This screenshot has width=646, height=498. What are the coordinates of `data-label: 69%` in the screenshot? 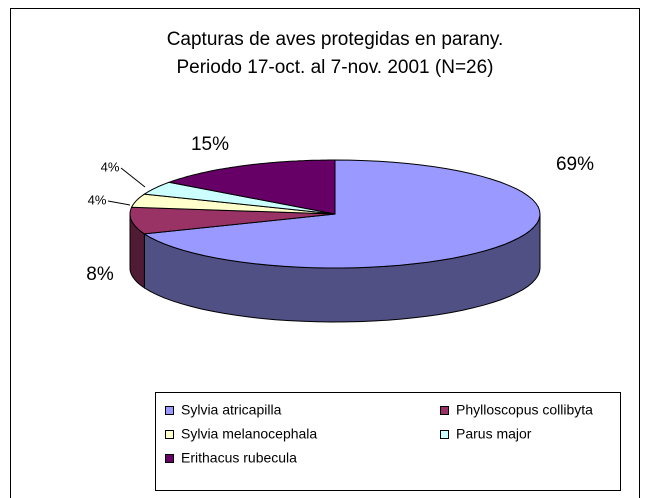 It's located at (575, 164).